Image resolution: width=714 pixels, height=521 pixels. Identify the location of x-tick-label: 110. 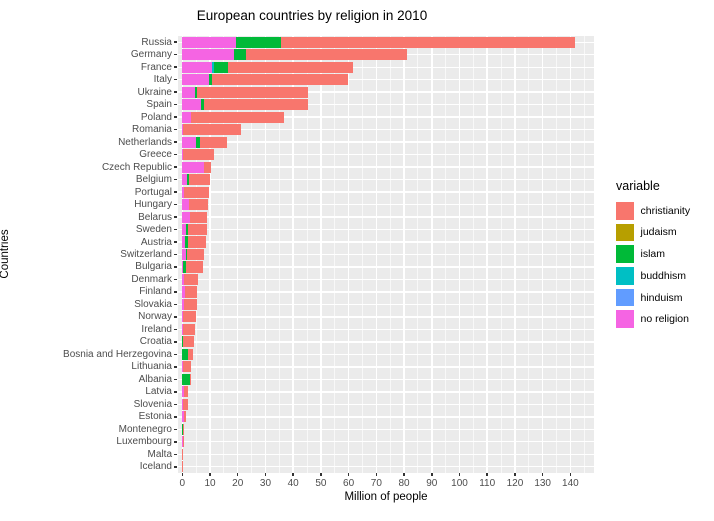
(487, 483).